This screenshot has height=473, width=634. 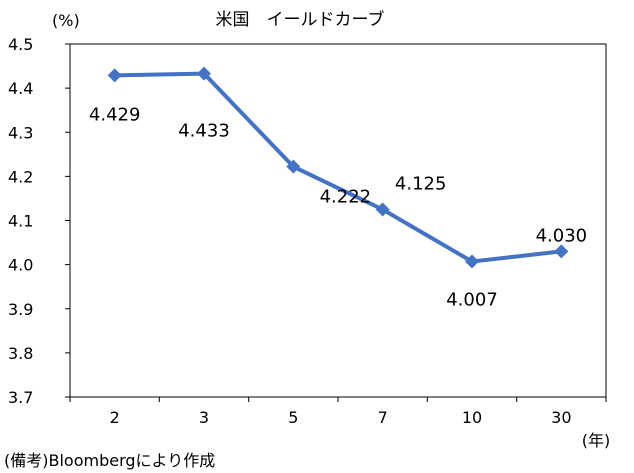 What do you see at coordinates (20, 397) in the screenshot?
I see `y-tick-label: 3.7` at bounding box center [20, 397].